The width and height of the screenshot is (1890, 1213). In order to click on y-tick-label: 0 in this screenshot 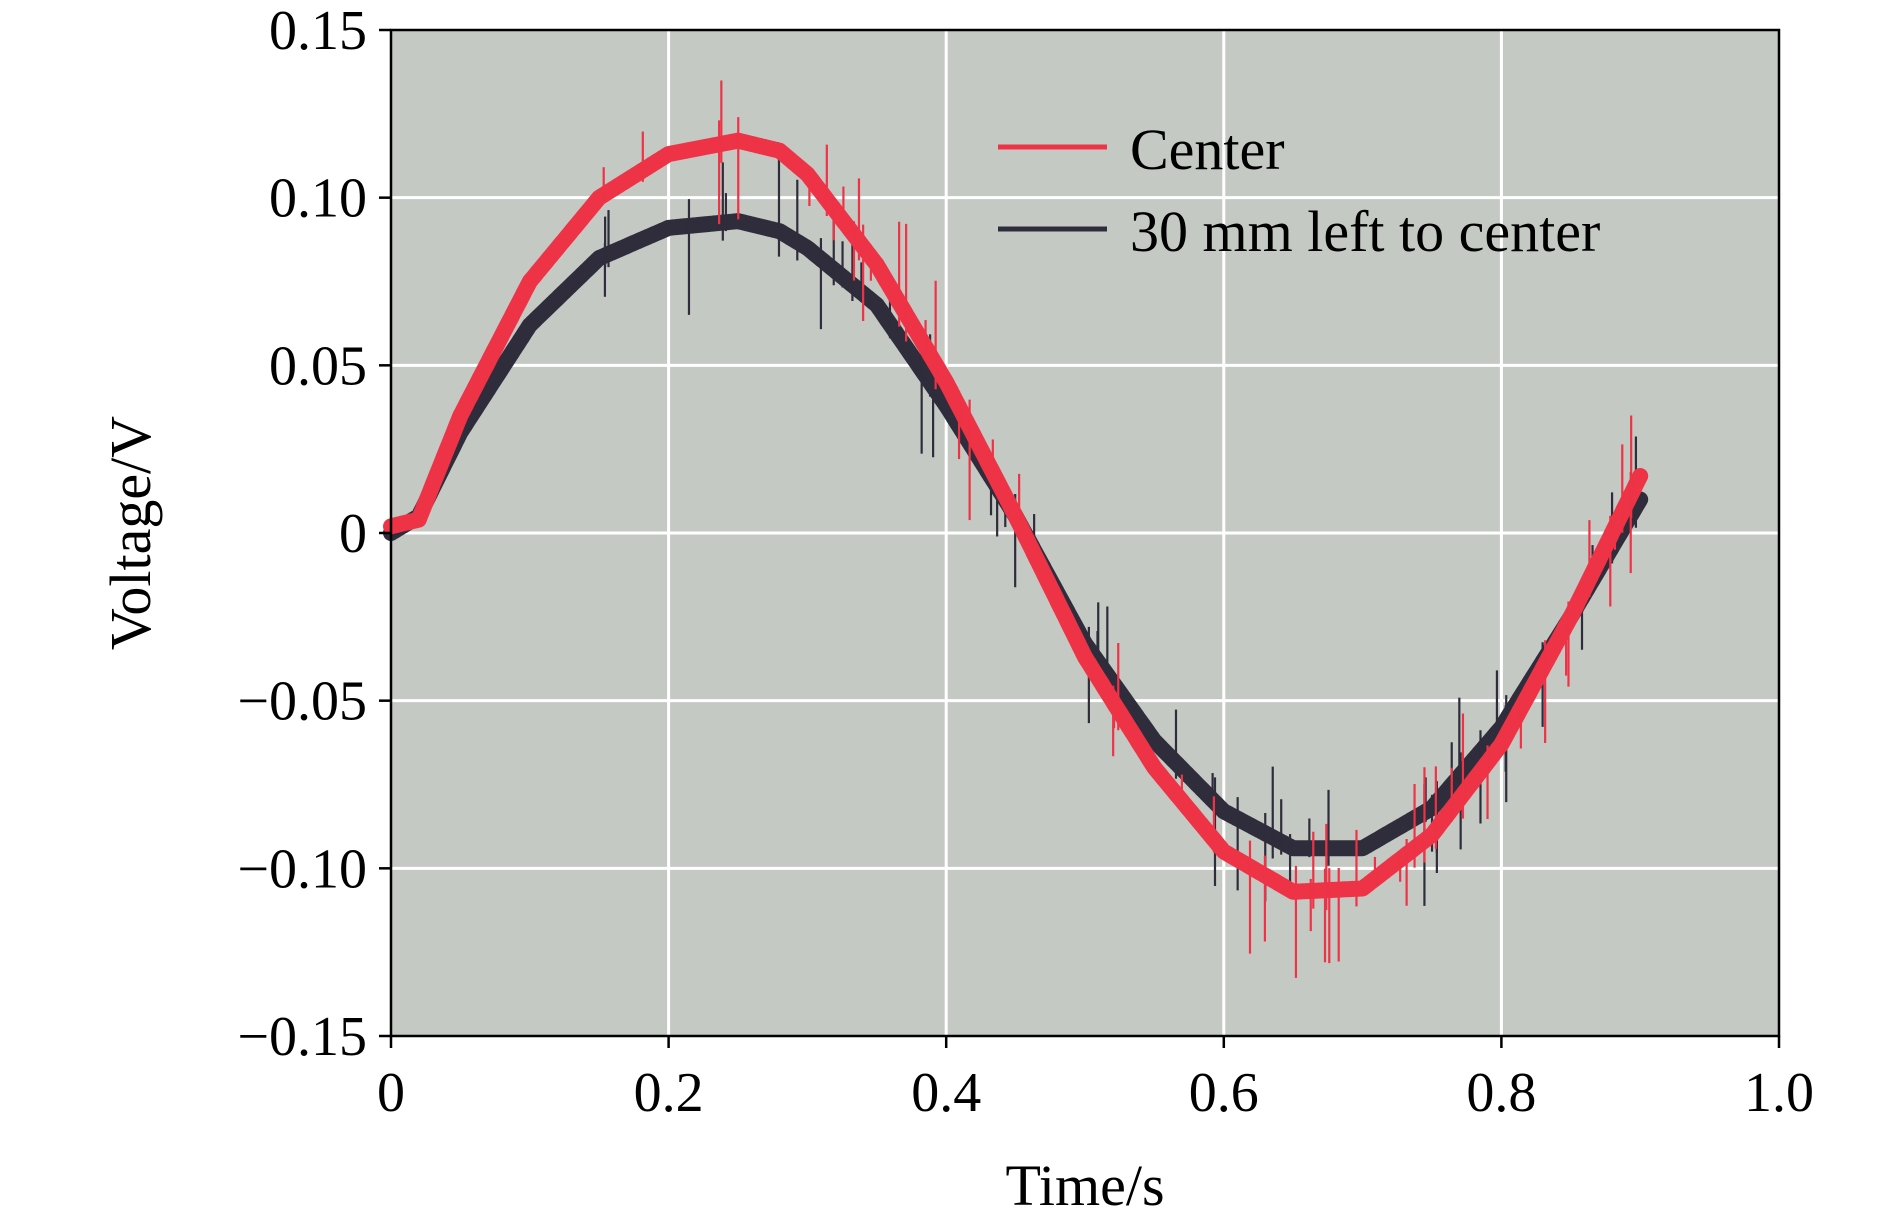, I will do `click(353, 534)`.